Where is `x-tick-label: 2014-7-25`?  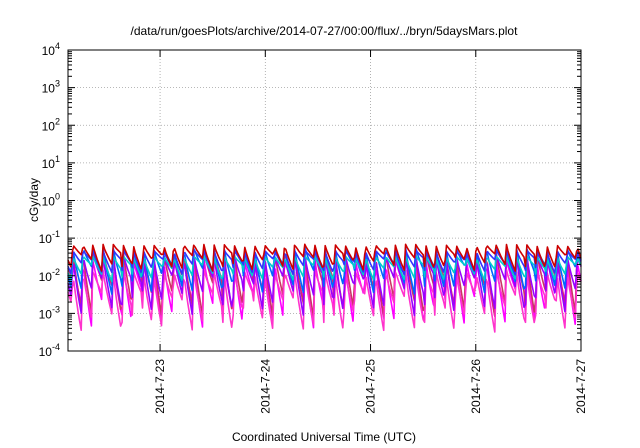 x-tick-label: 2014-7-25 is located at coordinates (371, 386).